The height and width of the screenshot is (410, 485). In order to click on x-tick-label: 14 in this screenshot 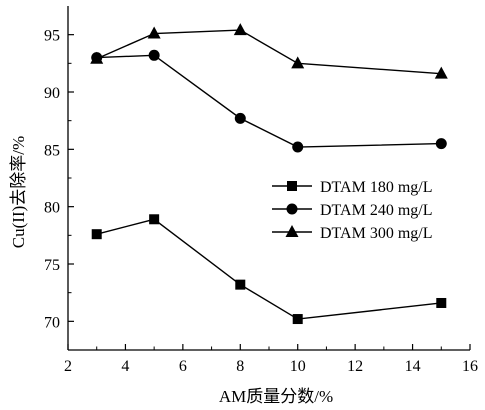, I will do `click(413, 366)`.